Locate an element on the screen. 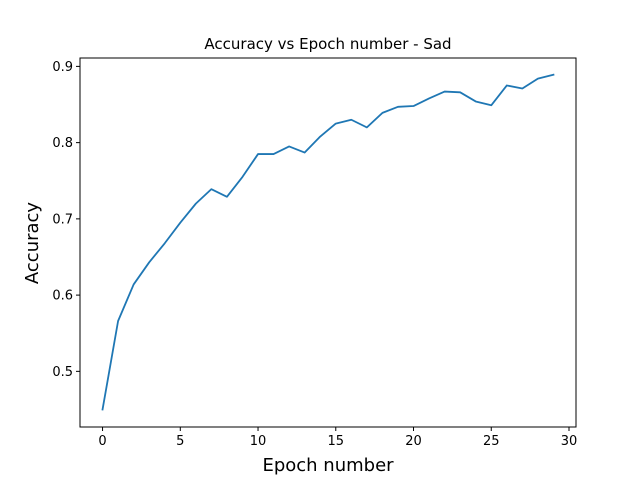  x-tick-label: 30 is located at coordinates (569, 441).